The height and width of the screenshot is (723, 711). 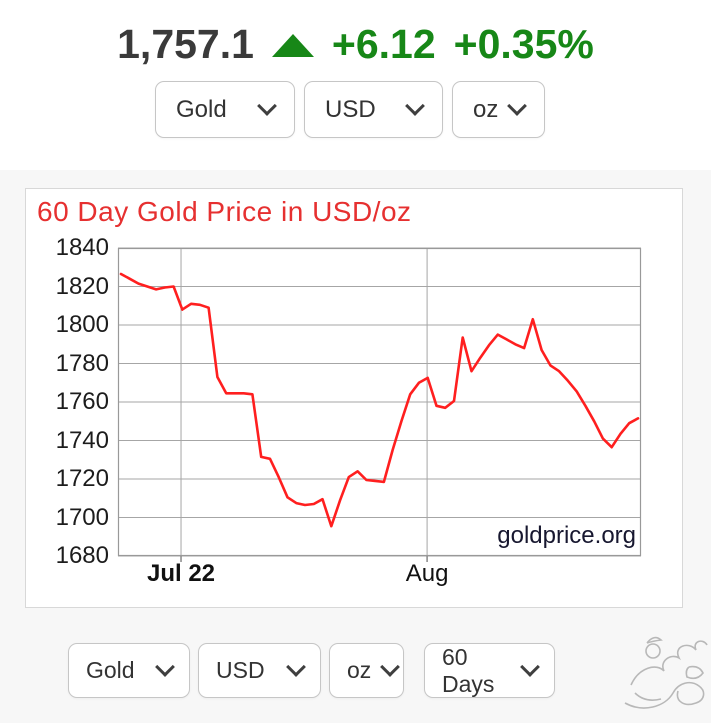 What do you see at coordinates (82, 247) in the screenshot?
I see `y-tick-label: 1840` at bounding box center [82, 247].